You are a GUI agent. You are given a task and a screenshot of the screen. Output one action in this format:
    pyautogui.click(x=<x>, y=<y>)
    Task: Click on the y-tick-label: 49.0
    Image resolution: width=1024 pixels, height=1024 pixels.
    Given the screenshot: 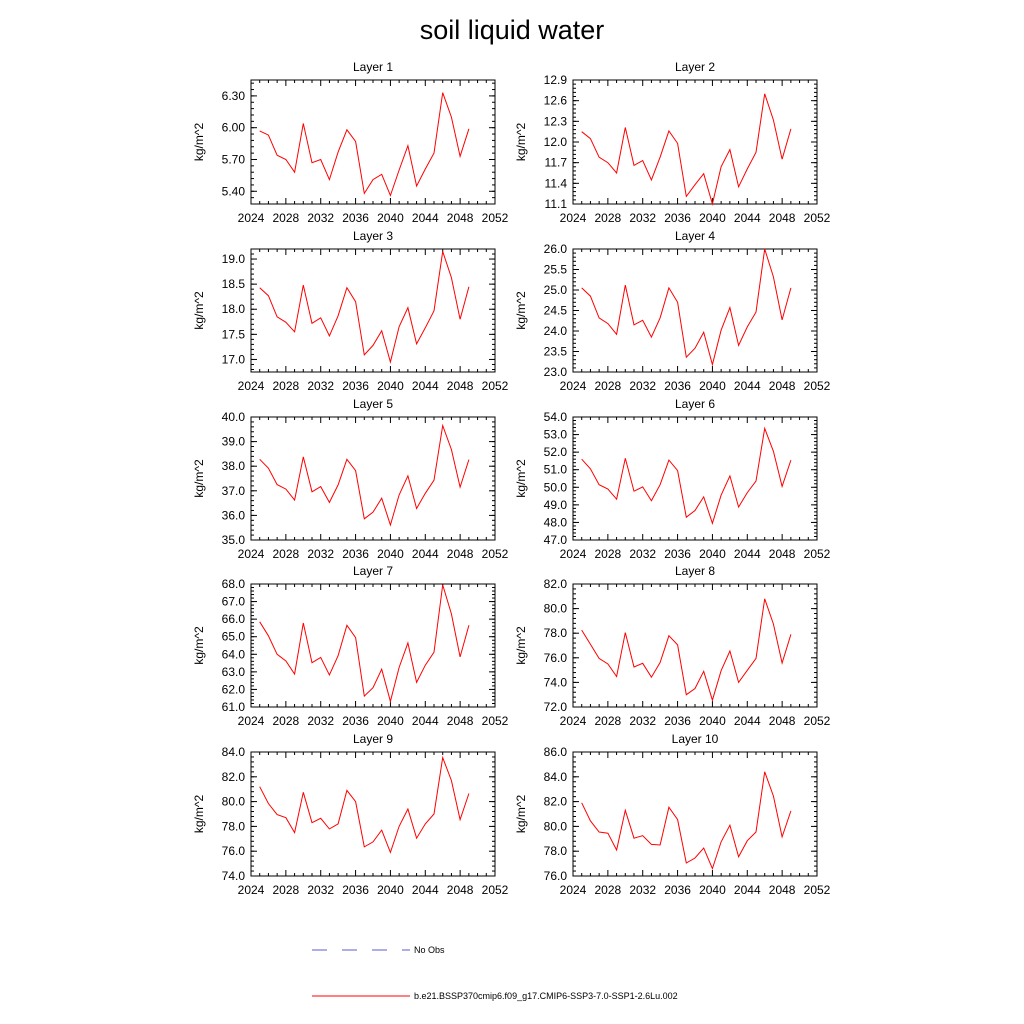 What is the action you would take?
    pyautogui.click(x=556, y=505)
    